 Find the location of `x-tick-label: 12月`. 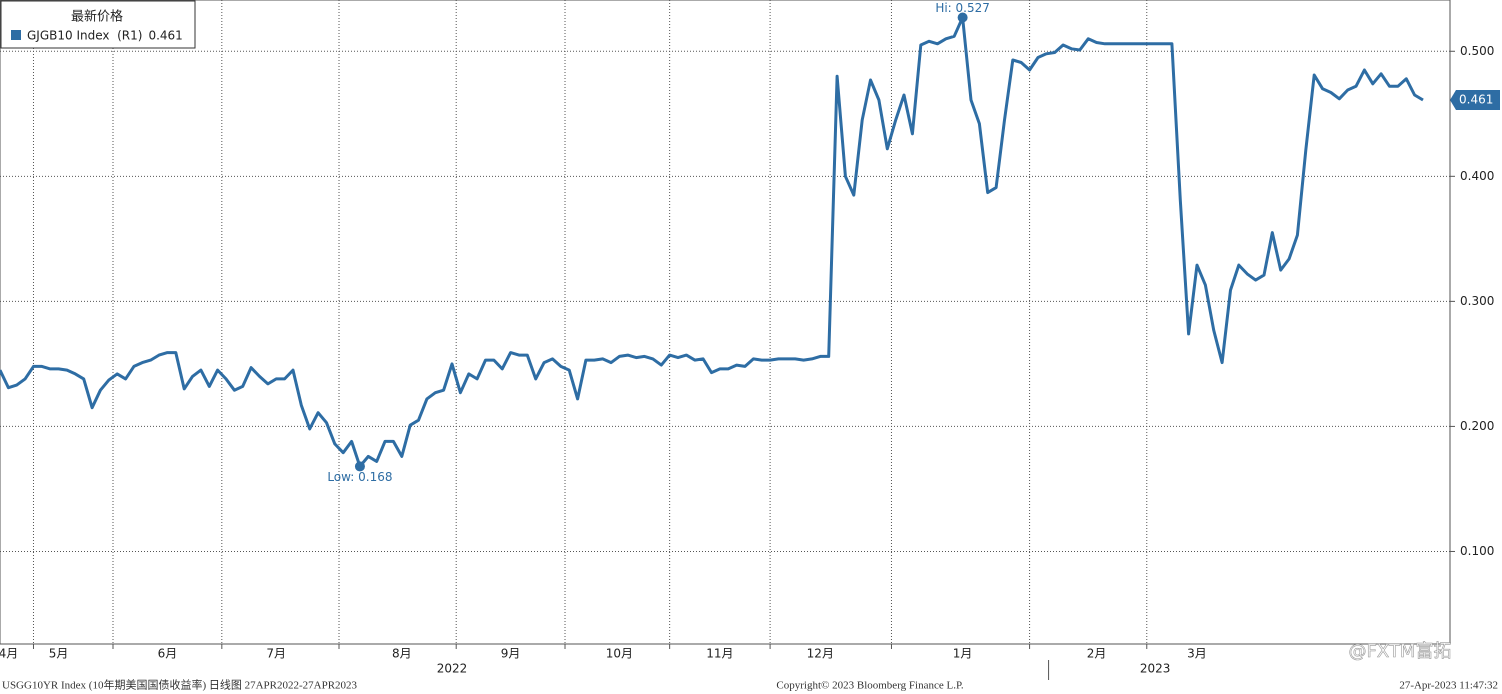

x-tick-label: 12月 is located at coordinates (820, 654).